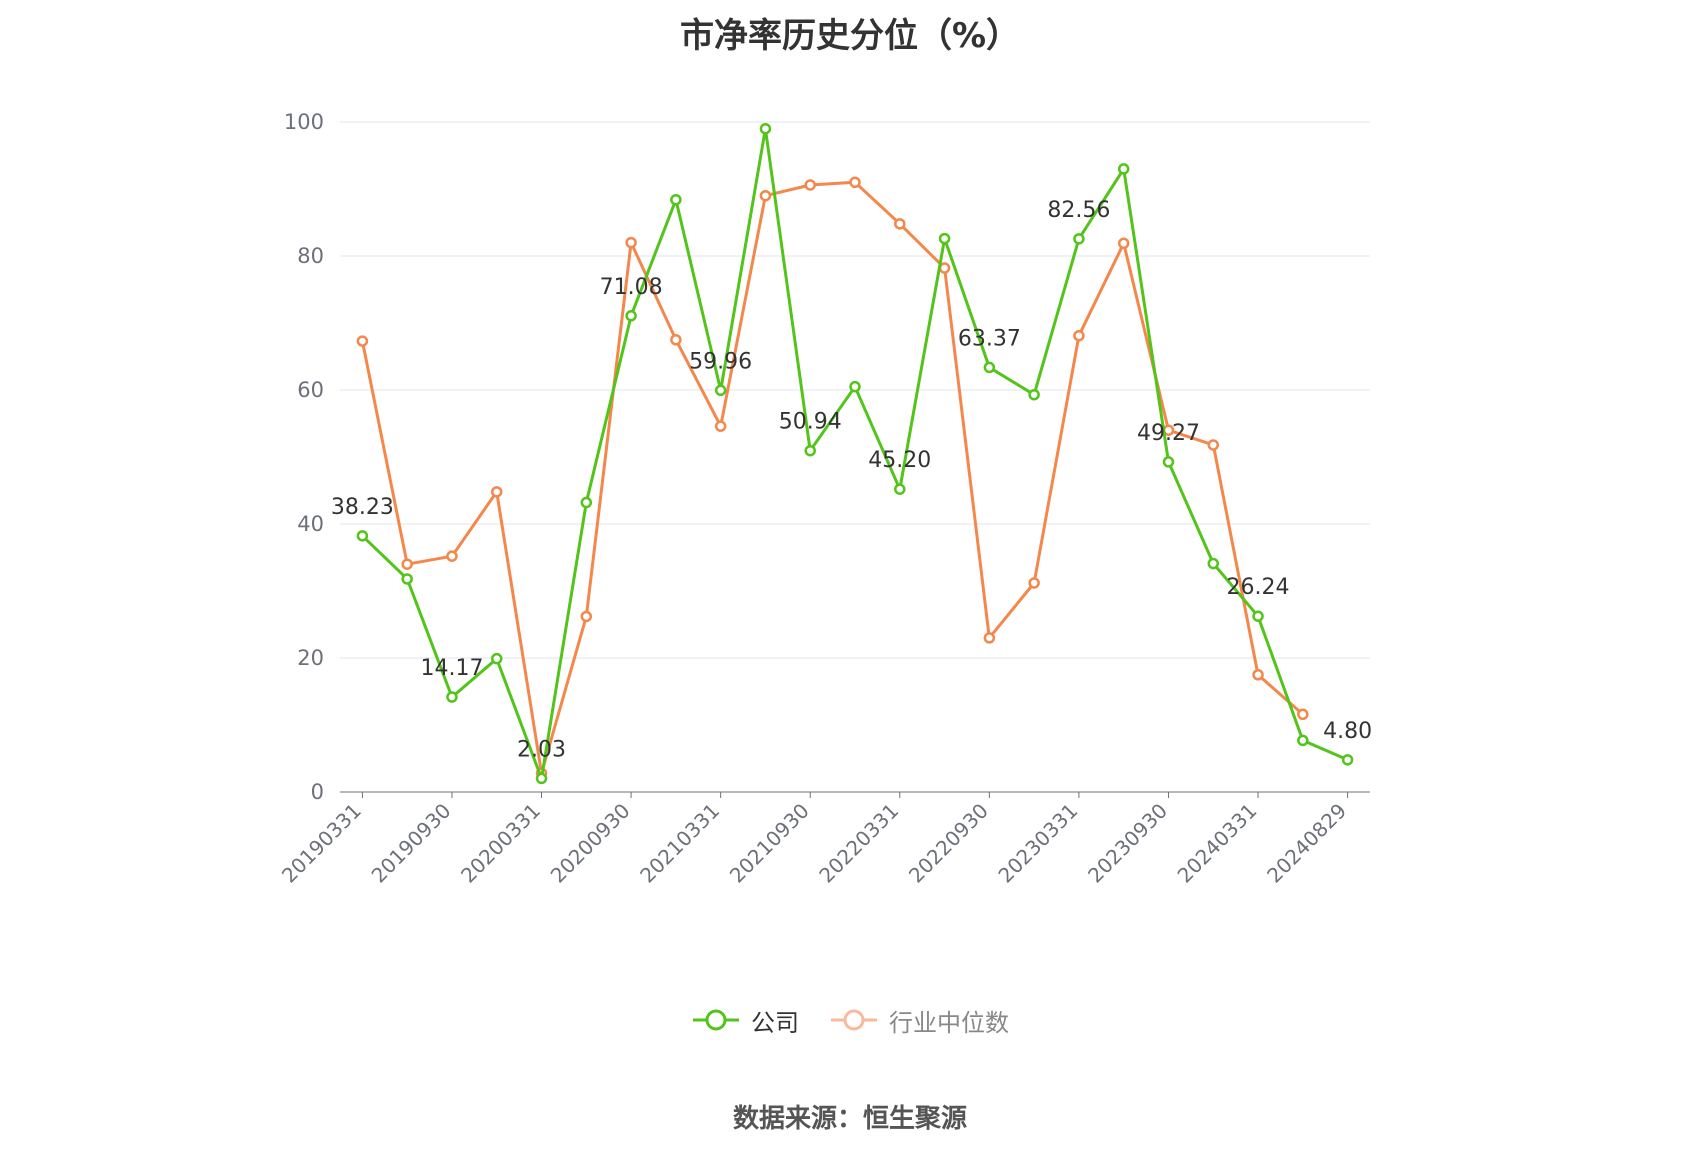 This screenshot has width=1700, height=1150. I want to click on data-label: 71.08, so click(631, 287).